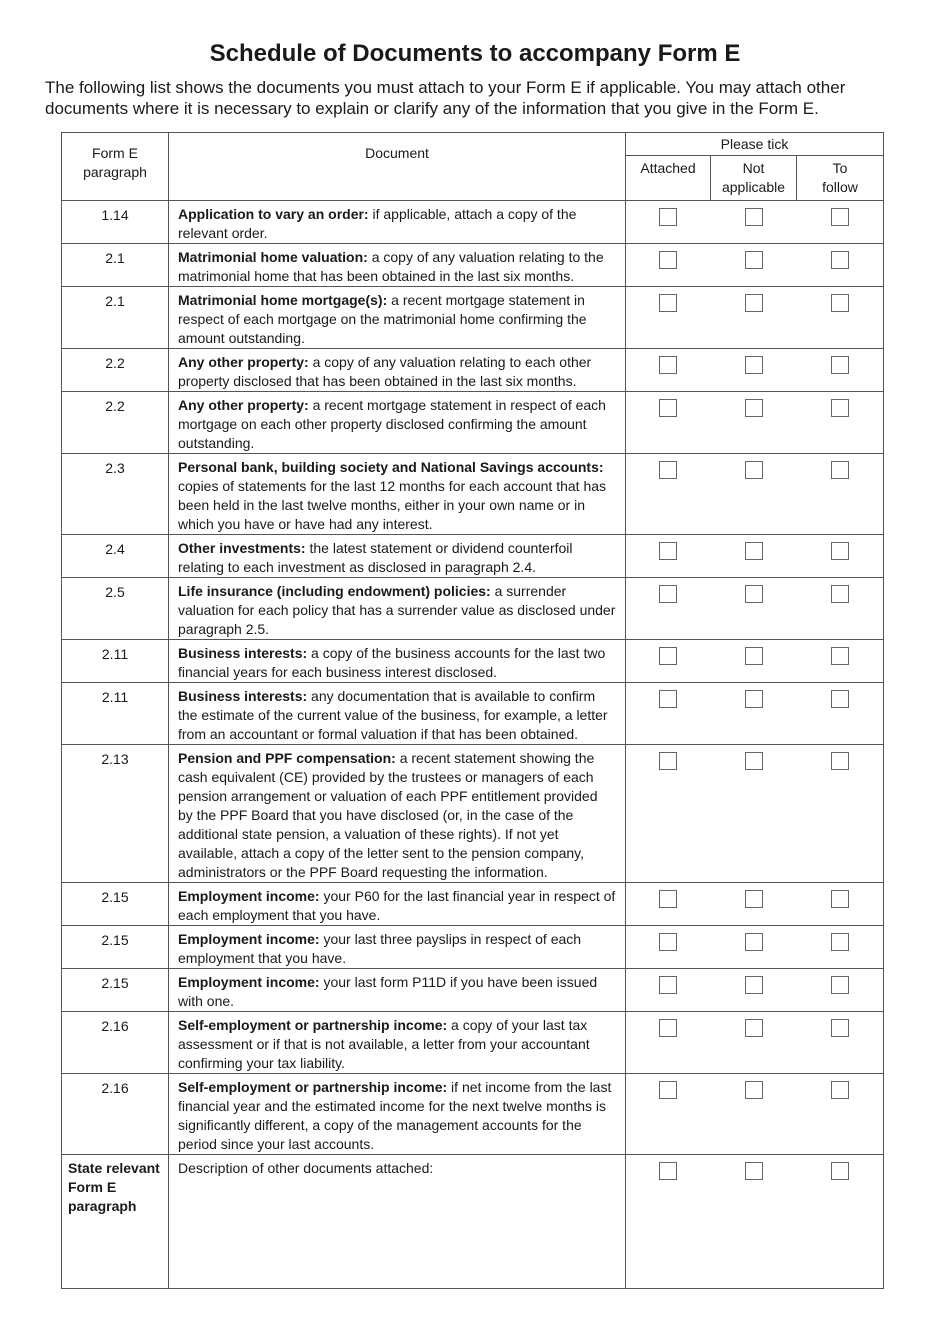 Image resolution: width=950 pixels, height=1342 pixels. Describe the element at coordinates (668, 178) in the screenshot. I see `header-attached: Attached` at that location.